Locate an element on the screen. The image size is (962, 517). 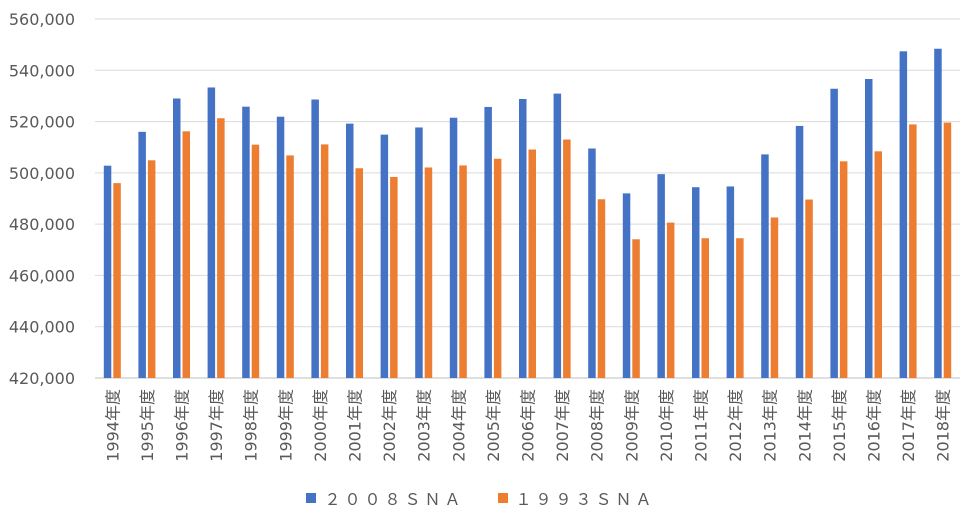
legend-item-series-1: ２００８ＳＮＡ is located at coordinates (385, 498).